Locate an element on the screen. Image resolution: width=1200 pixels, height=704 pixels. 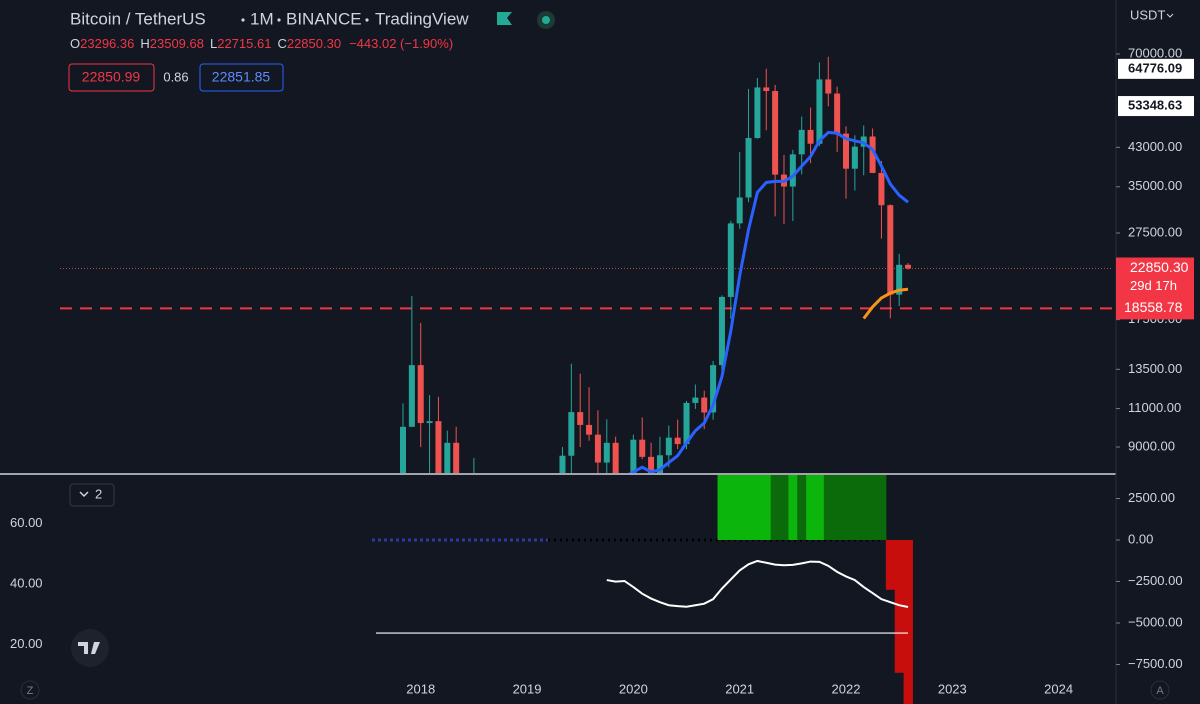
time-label: 2018 is located at coordinates (420, 688).